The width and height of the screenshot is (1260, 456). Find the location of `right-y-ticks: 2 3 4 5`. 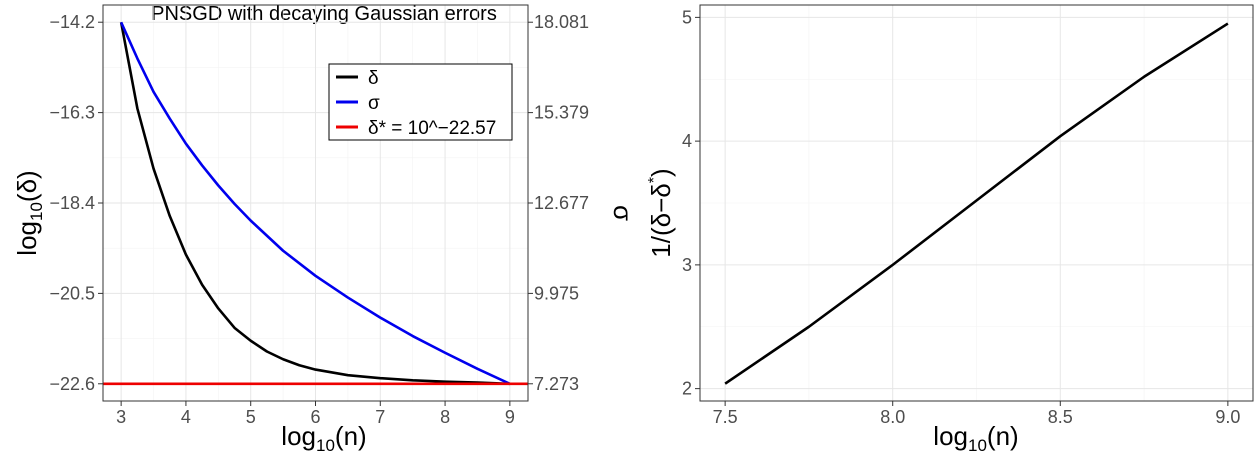

right-y-ticks: 2 3 4 5 is located at coordinates (691, 203).